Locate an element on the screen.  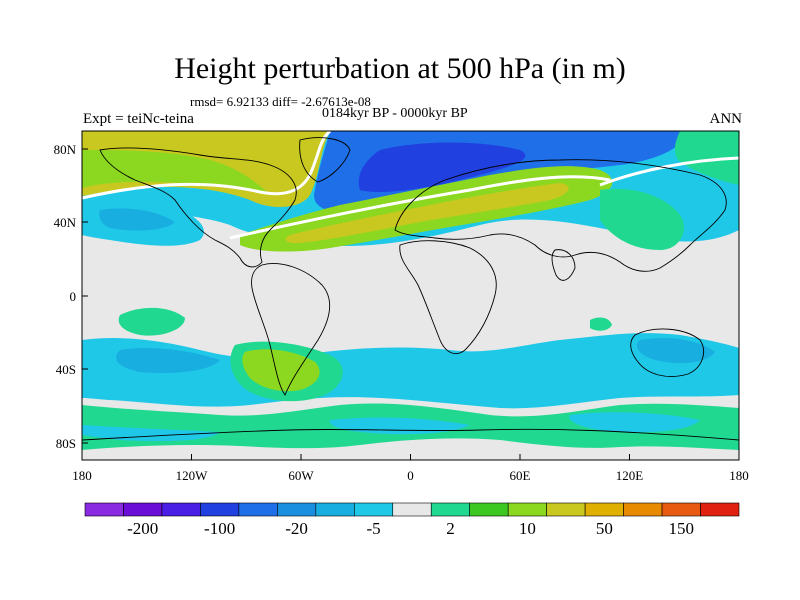
colorbar-label: -5 is located at coordinates (373, 528).